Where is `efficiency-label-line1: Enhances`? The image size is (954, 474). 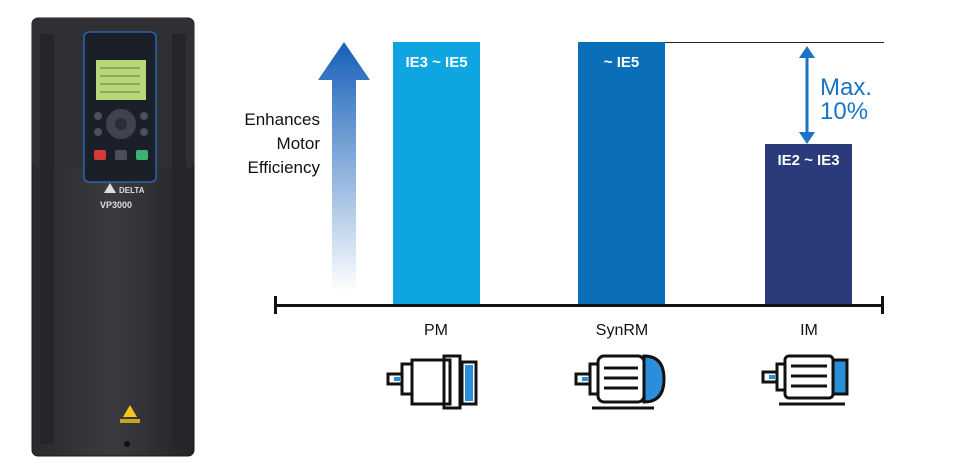
efficiency-label-line1: Enhances is located at coordinates (282, 119).